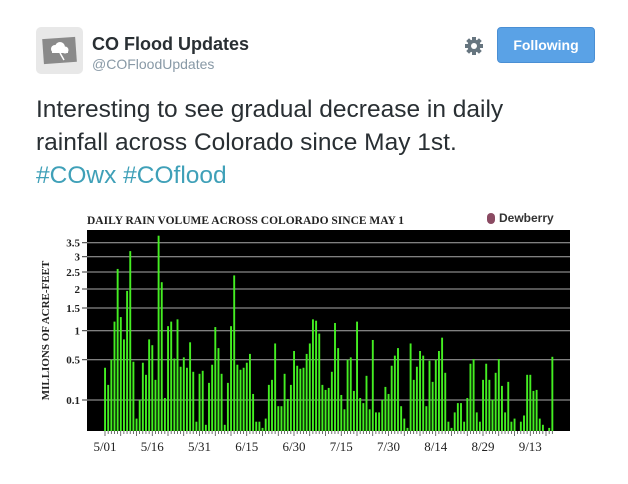 This screenshot has width=628, height=484. I want to click on x-tick-label: 8/29, so click(482, 446).